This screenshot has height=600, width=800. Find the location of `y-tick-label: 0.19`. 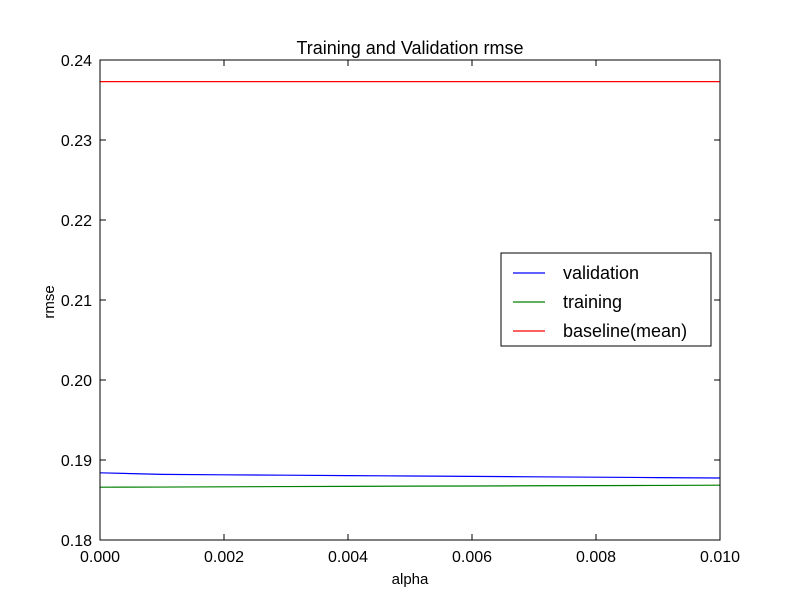

y-tick-label: 0.19 is located at coordinates (76, 461).